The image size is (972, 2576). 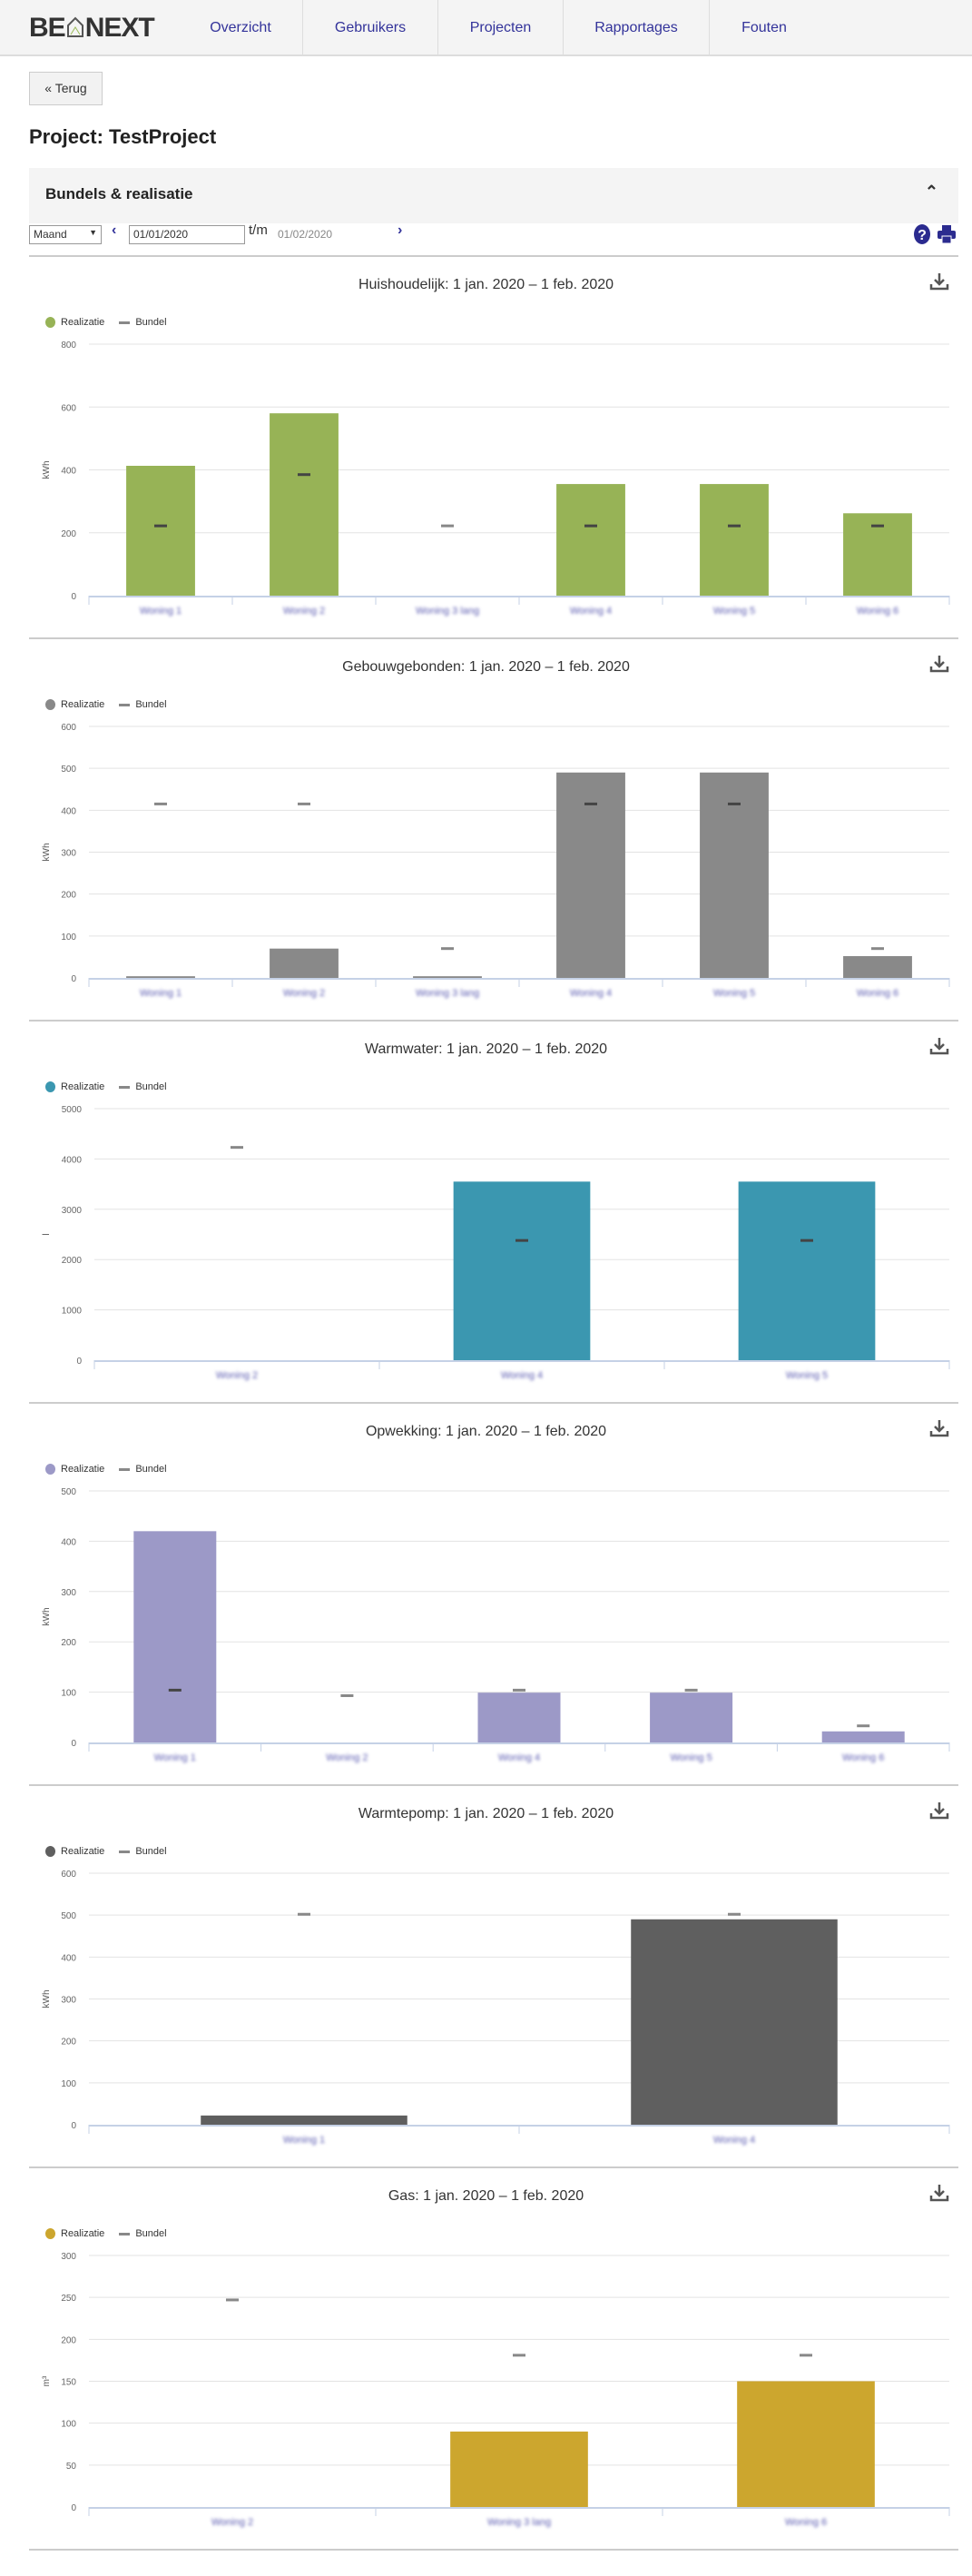 I want to click on back-button: « Terug, so click(x=66, y=88).